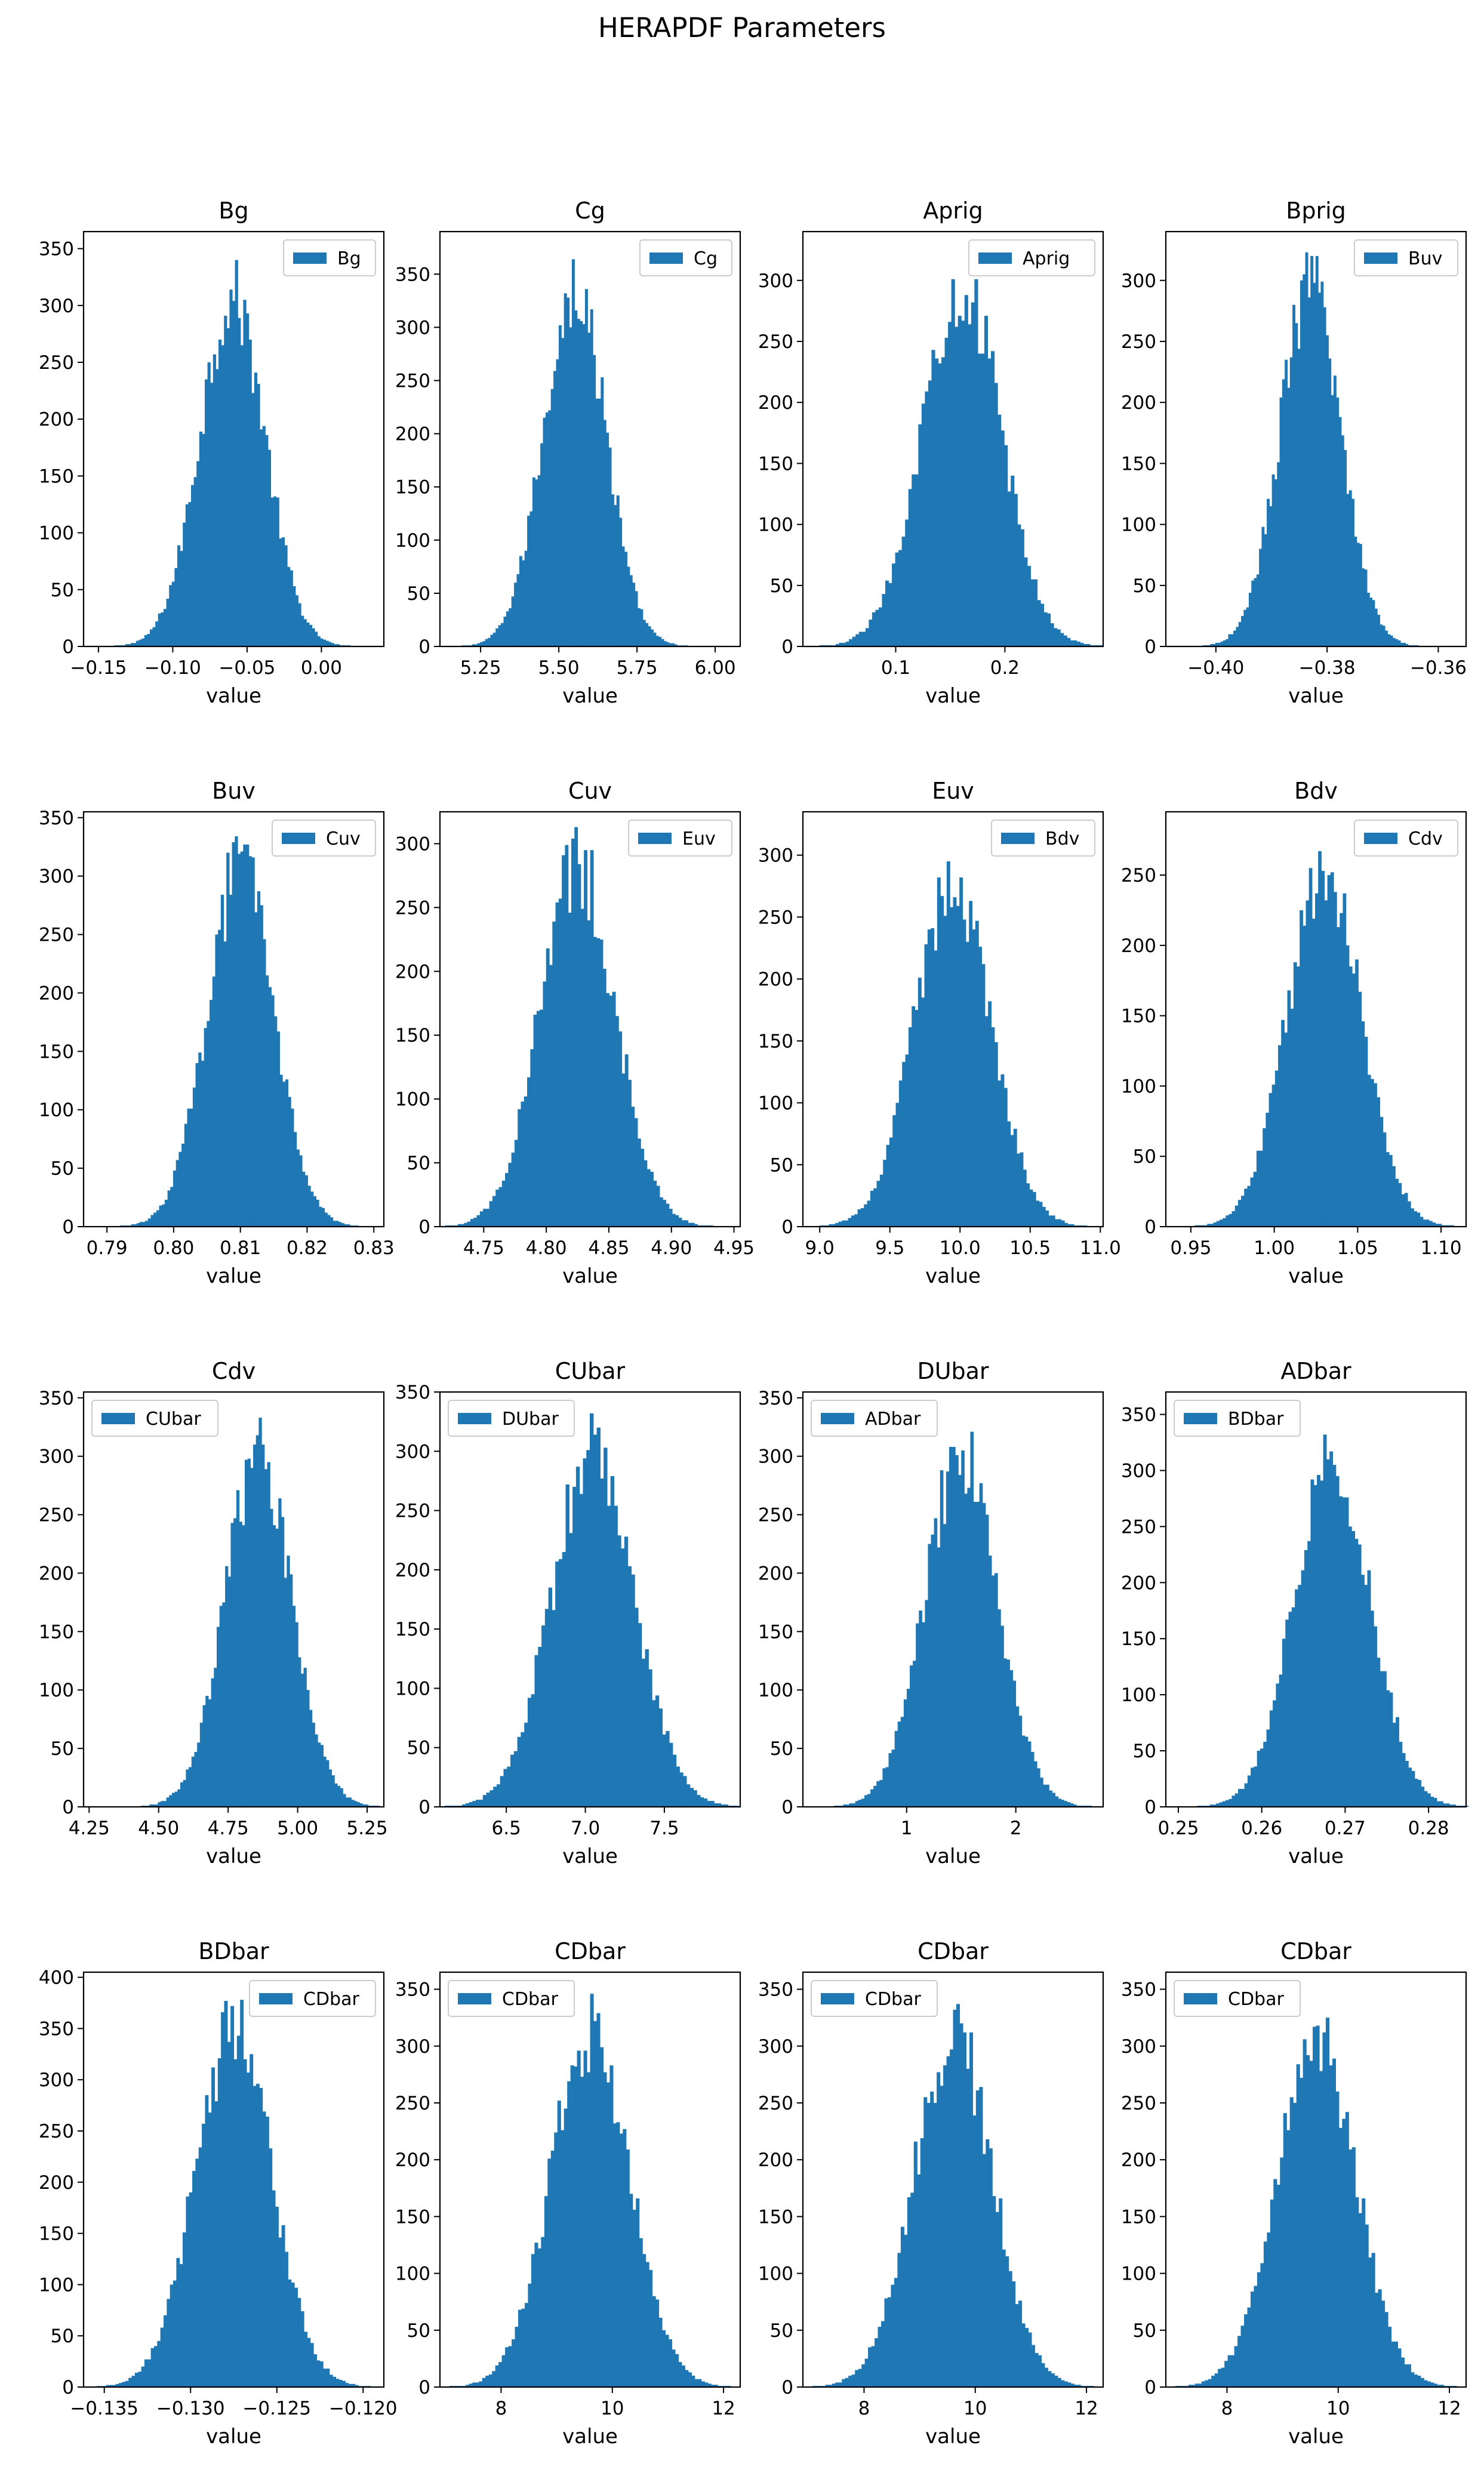  Describe the element at coordinates (324, 838) in the screenshot. I see `legend: Cuv` at that location.